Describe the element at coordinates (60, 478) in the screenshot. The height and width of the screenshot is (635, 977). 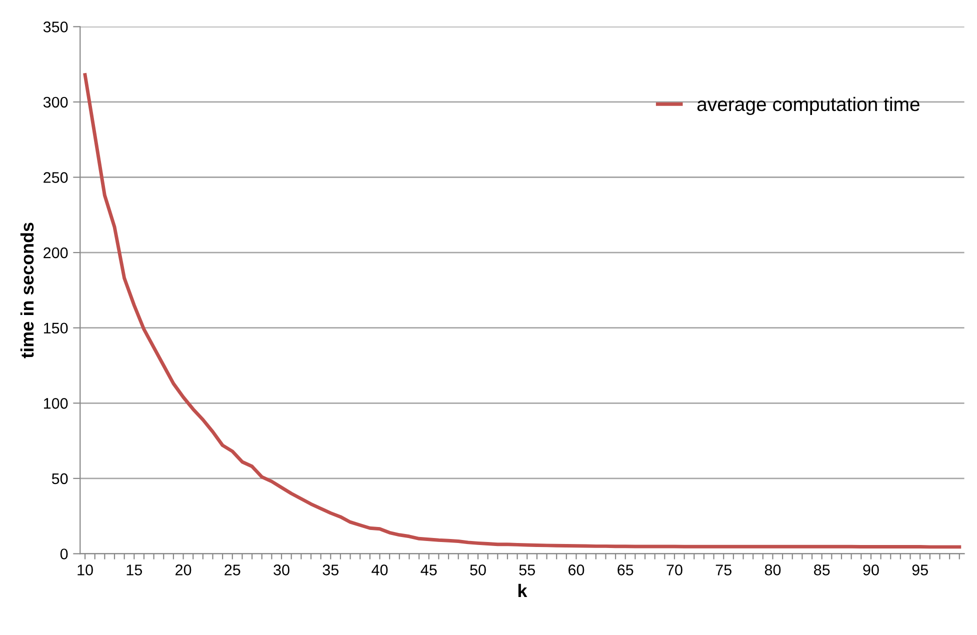
I see `y-tick-label: 50` at that location.